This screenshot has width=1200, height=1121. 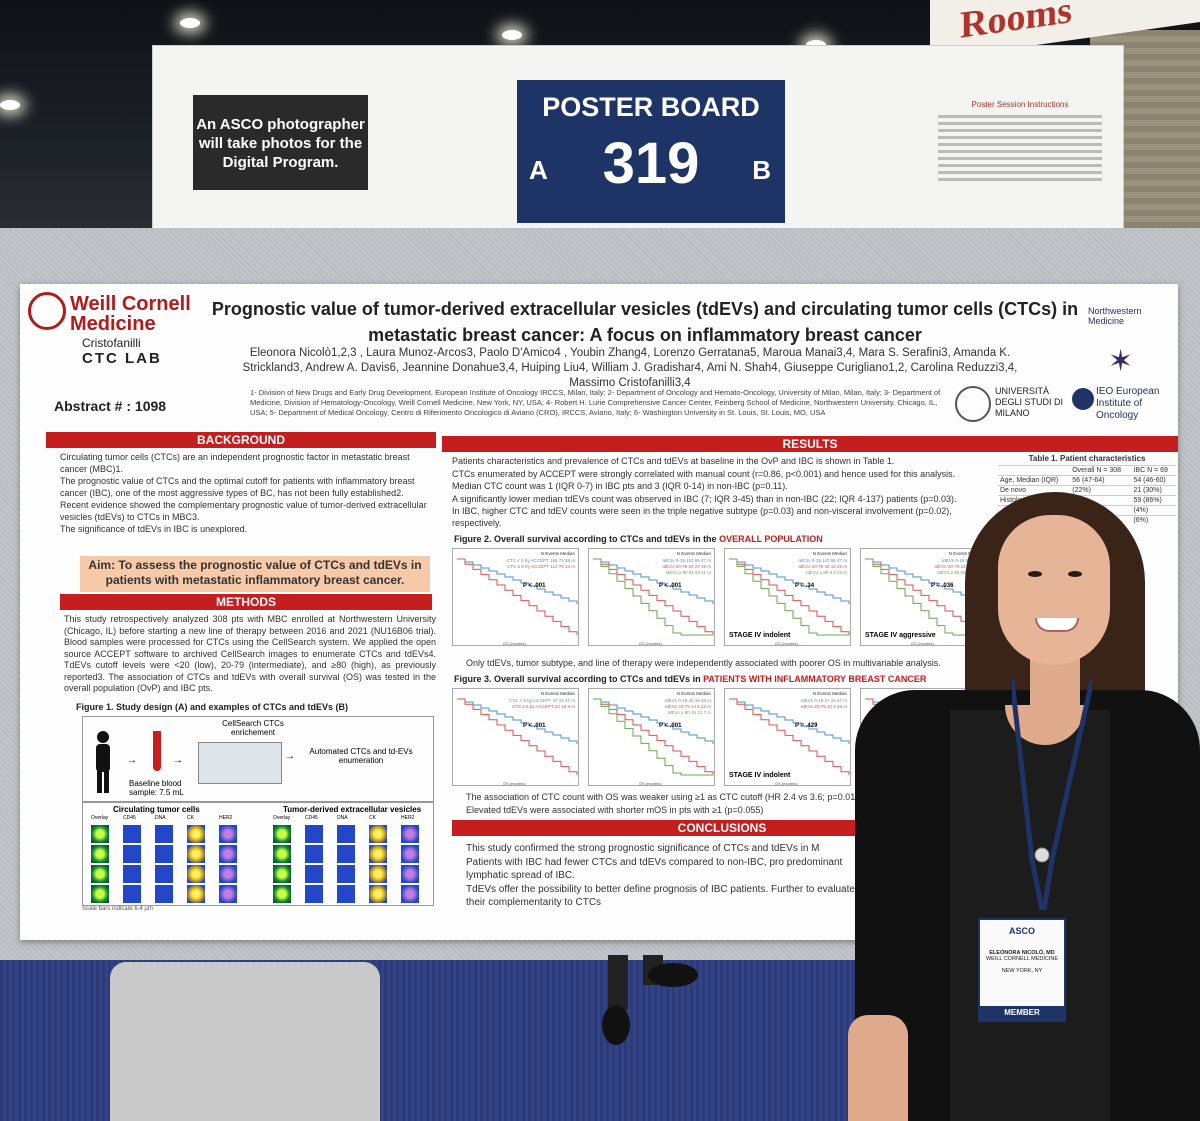 What do you see at coordinates (1020, 148) in the screenshot?
I see `instructions-lines` at bounding box center [1020, 148].